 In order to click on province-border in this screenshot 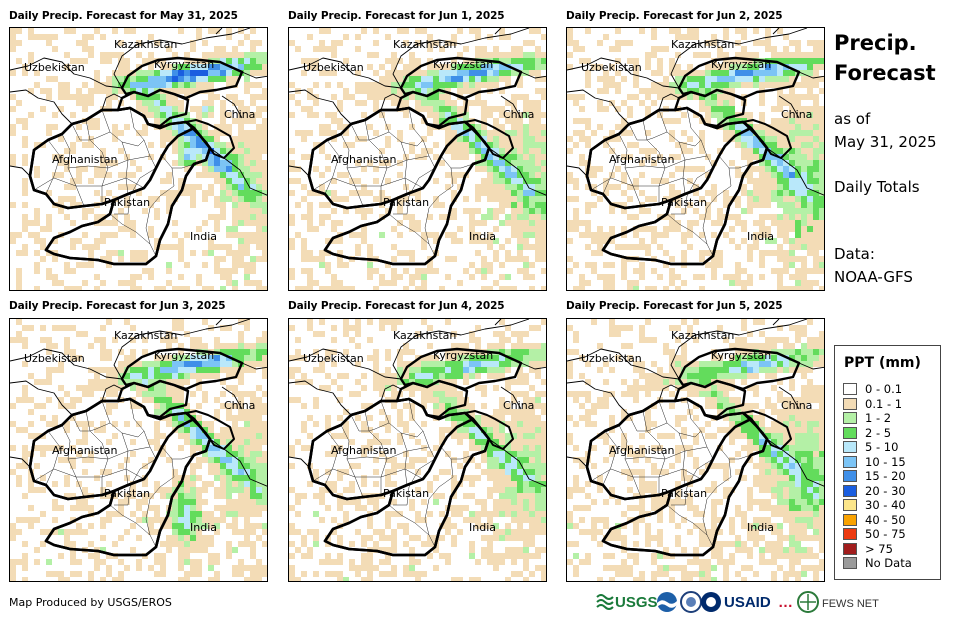, I will do `click(379, 427)`.